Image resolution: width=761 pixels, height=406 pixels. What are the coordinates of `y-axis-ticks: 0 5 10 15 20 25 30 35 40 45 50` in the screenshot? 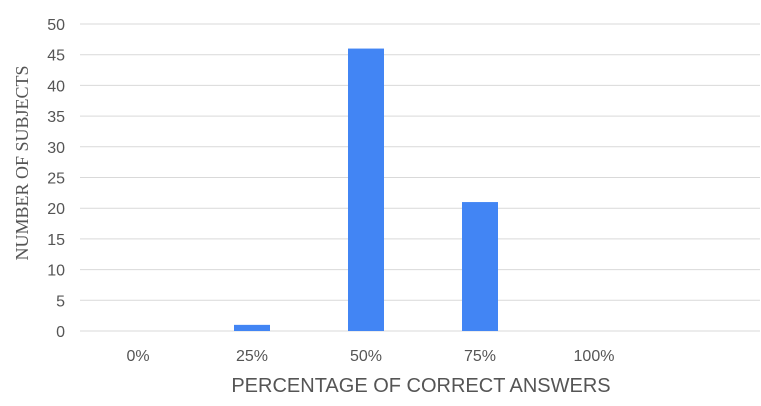 It's located at (56, 179).